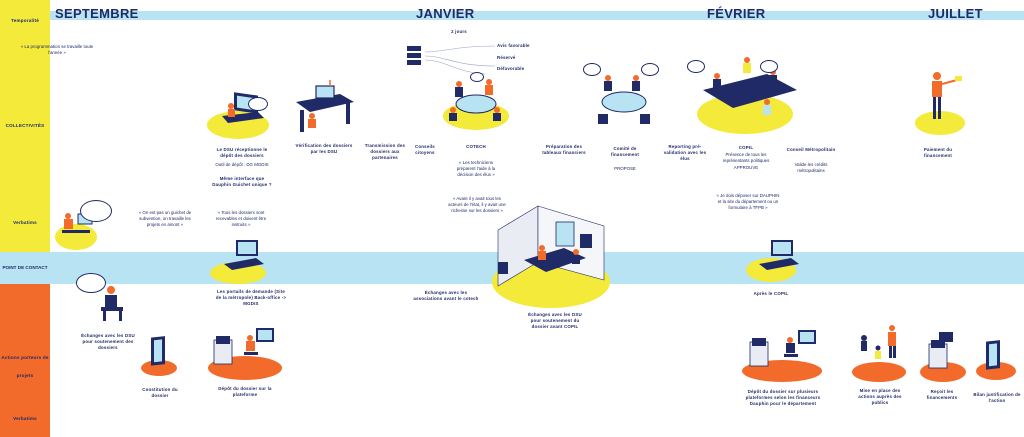  Describe the element at coordinates (476, 146) in the screenshot. I see `label-cotech: COTECH` at that location.